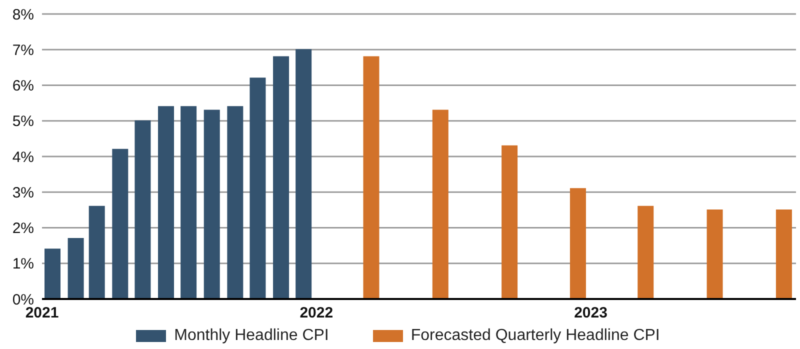 This screenshot has height=349, width=800. I want to click on legend-label: Forecasted Quarterly Headline CPI, so click(535, 336).